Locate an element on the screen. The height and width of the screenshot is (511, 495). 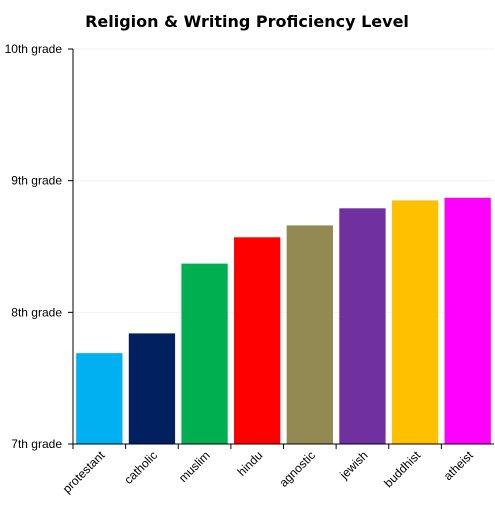
x-tick-label-atheist: atheist is located at coordinates (458, 465).